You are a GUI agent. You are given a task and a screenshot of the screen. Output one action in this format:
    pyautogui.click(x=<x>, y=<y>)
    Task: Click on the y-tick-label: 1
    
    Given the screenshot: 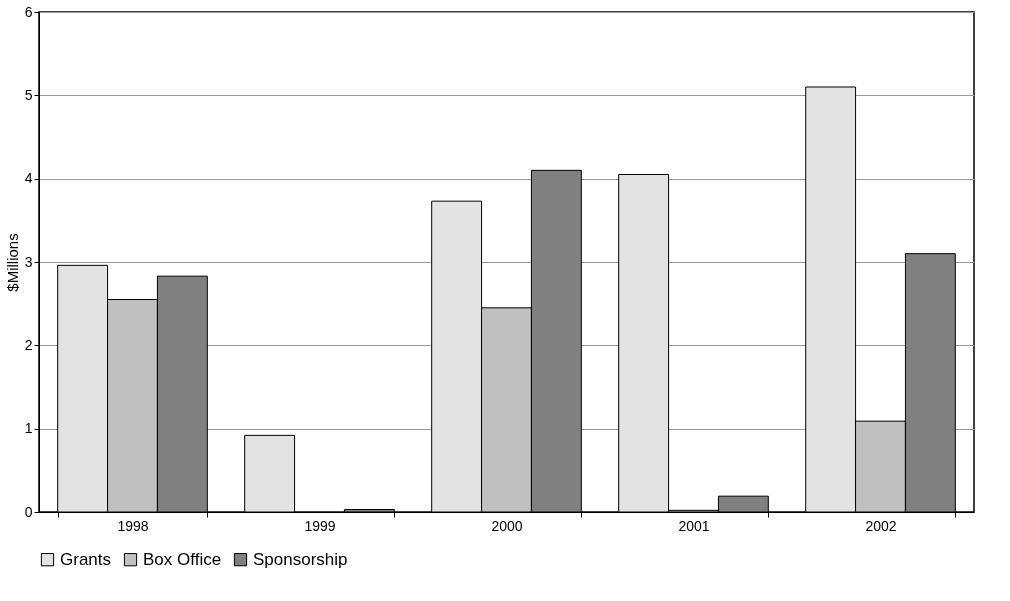 What is the action you would take?
    pyautogui.click(x=28, y=428)
    